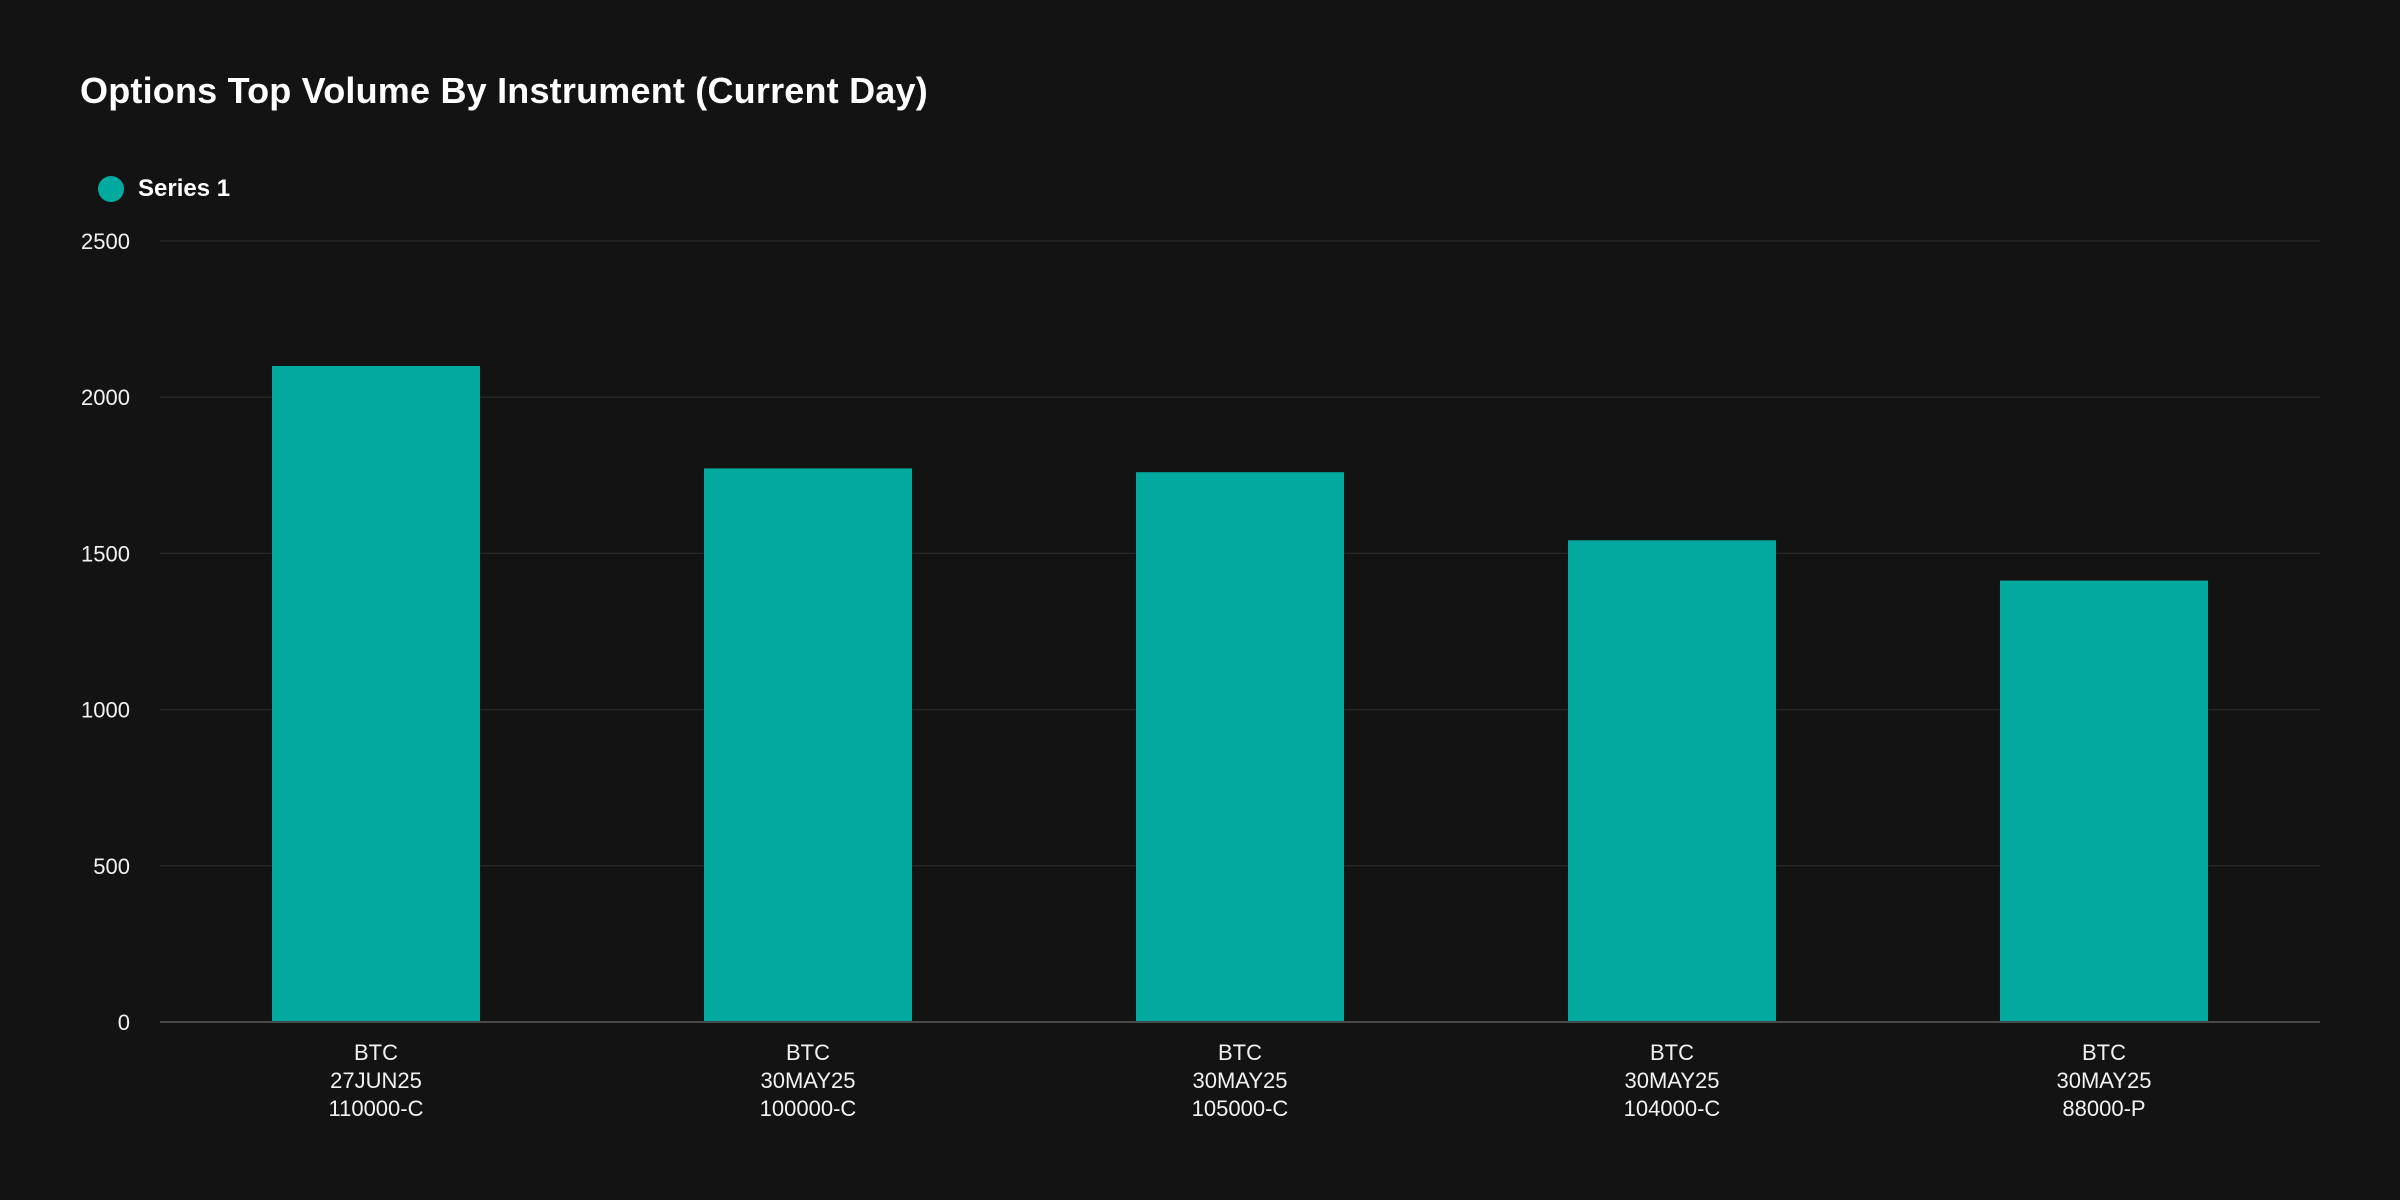  I want to click on x-tick-label: BTC 30MAY25 88000-P, so click(2104, 1080).